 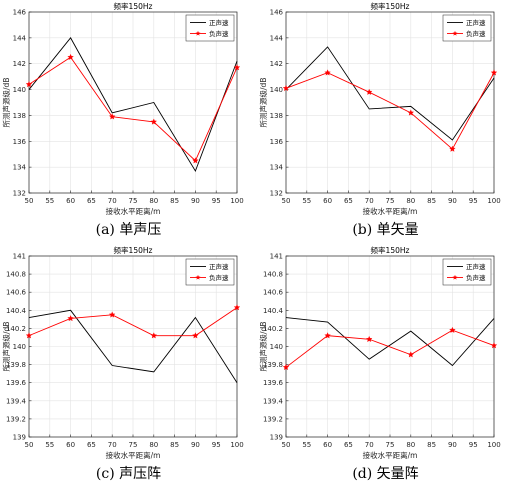 I want to click on legend-box, so click(x=210, y=28).